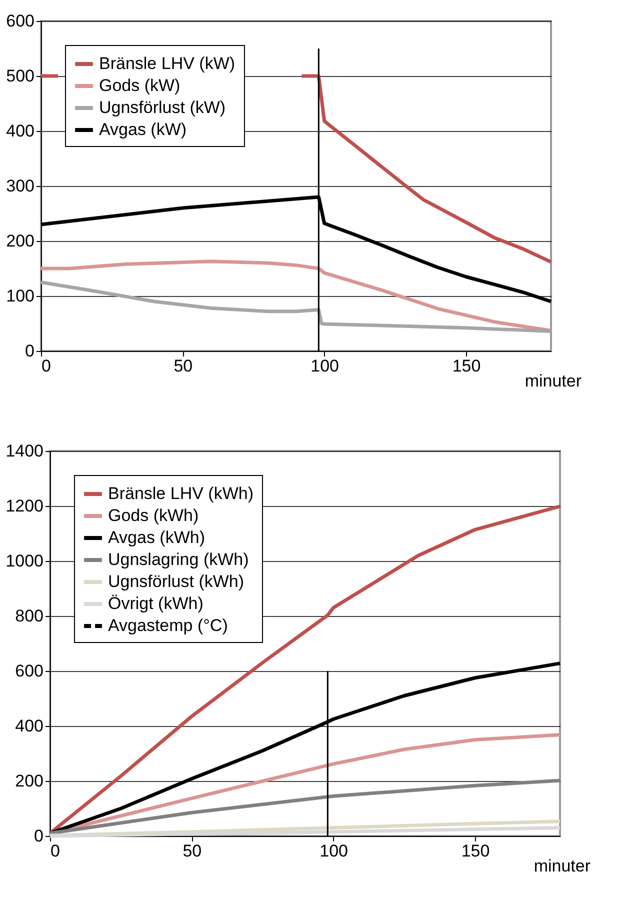 The height and width of the screenshot is (910, 632). I want to click on y-tick-label: 1000, so click(25, 561).